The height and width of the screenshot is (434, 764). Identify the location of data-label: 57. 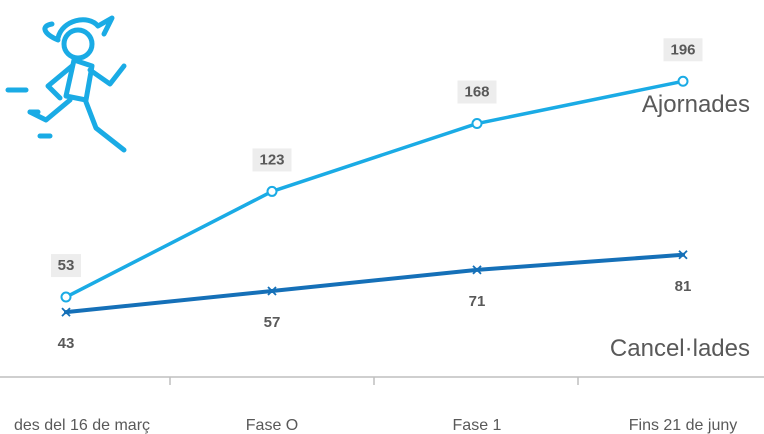
(272, 322).